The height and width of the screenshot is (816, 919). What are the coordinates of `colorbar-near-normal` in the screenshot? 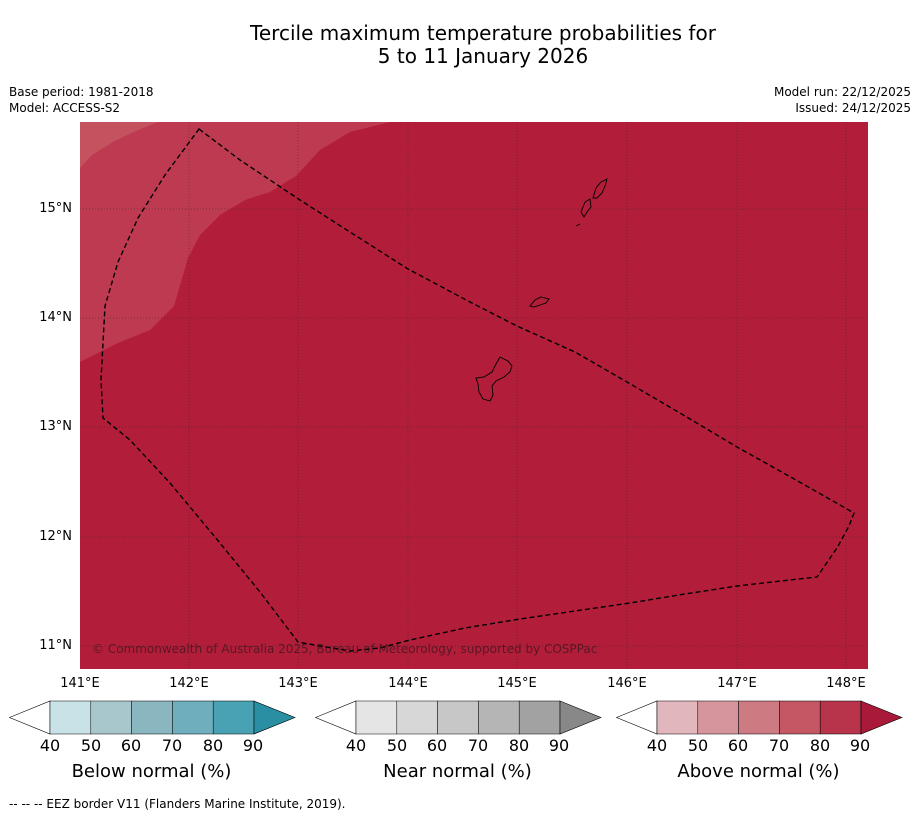 It's located at (458, 717).